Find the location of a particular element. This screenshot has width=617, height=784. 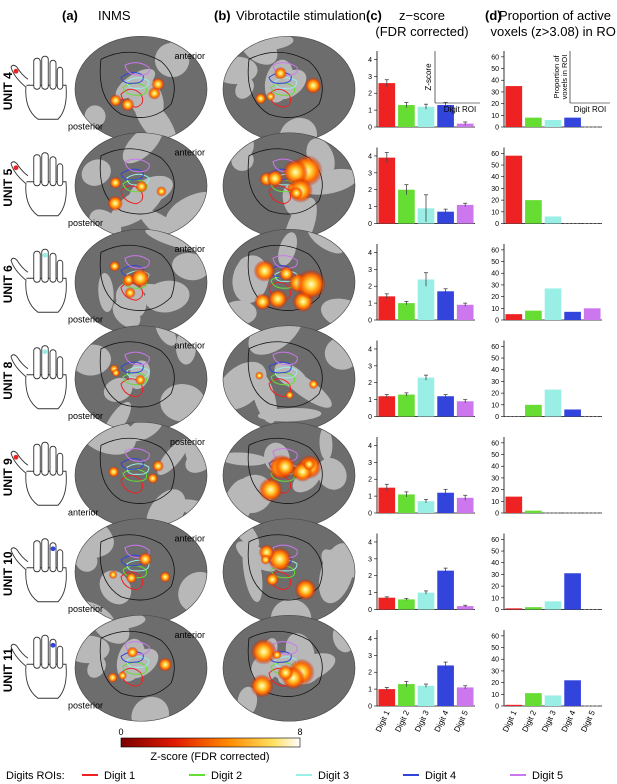

panel-c-letter: (c) is located at coordinates (374, 15).